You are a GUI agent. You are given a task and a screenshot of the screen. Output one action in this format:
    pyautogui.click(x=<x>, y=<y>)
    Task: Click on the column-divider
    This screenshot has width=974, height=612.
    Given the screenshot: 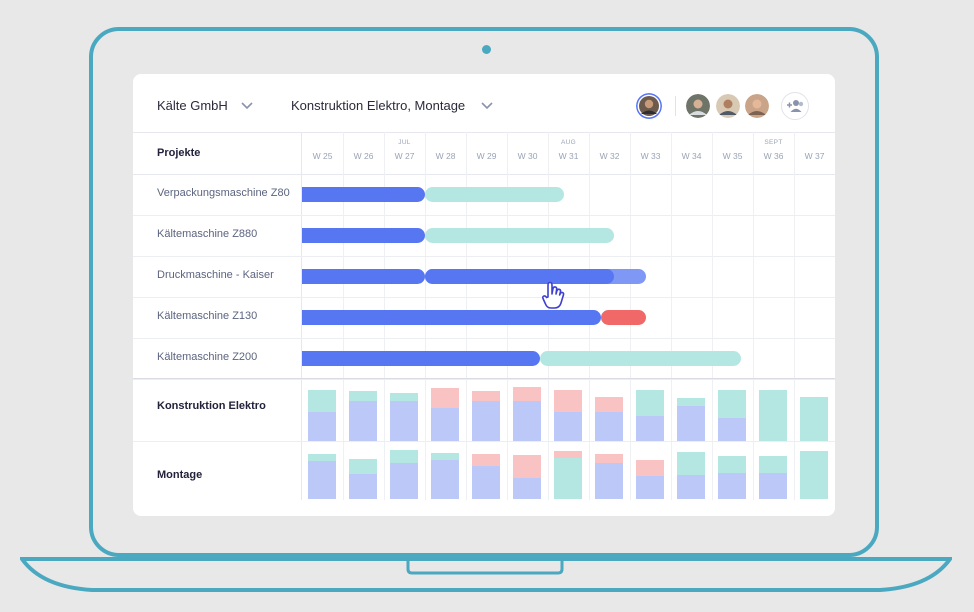 What is the action you would take?
    pyautogui.click(x=301, y=316)
    